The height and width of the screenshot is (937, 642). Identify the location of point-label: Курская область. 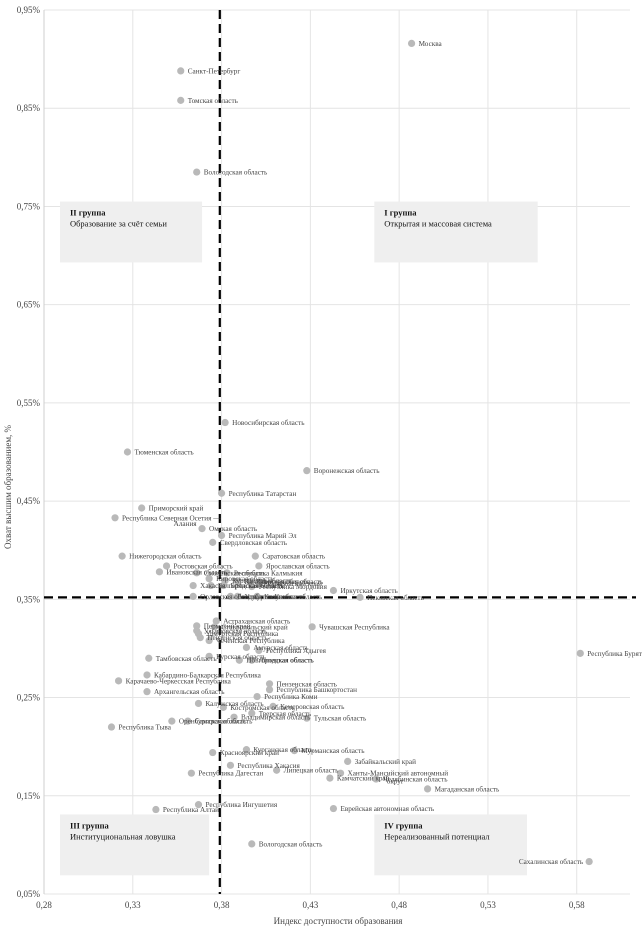
(241, 657).